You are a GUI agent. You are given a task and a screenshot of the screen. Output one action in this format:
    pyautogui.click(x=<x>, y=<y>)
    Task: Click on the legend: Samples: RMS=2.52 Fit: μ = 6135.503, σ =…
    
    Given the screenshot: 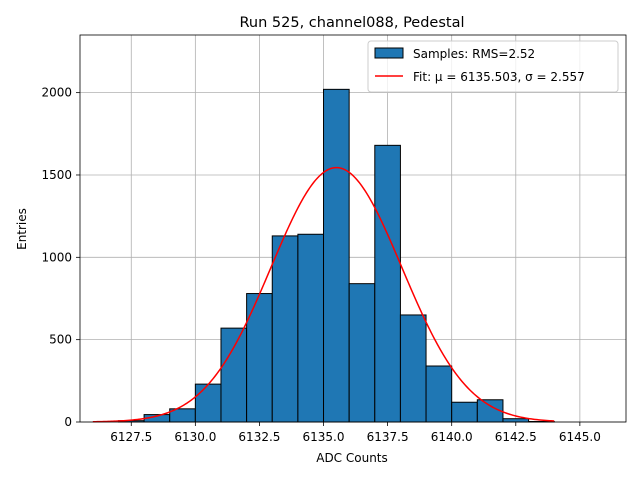 What is the action you would take?
    pyautogui.click(x=493, y=66)
    